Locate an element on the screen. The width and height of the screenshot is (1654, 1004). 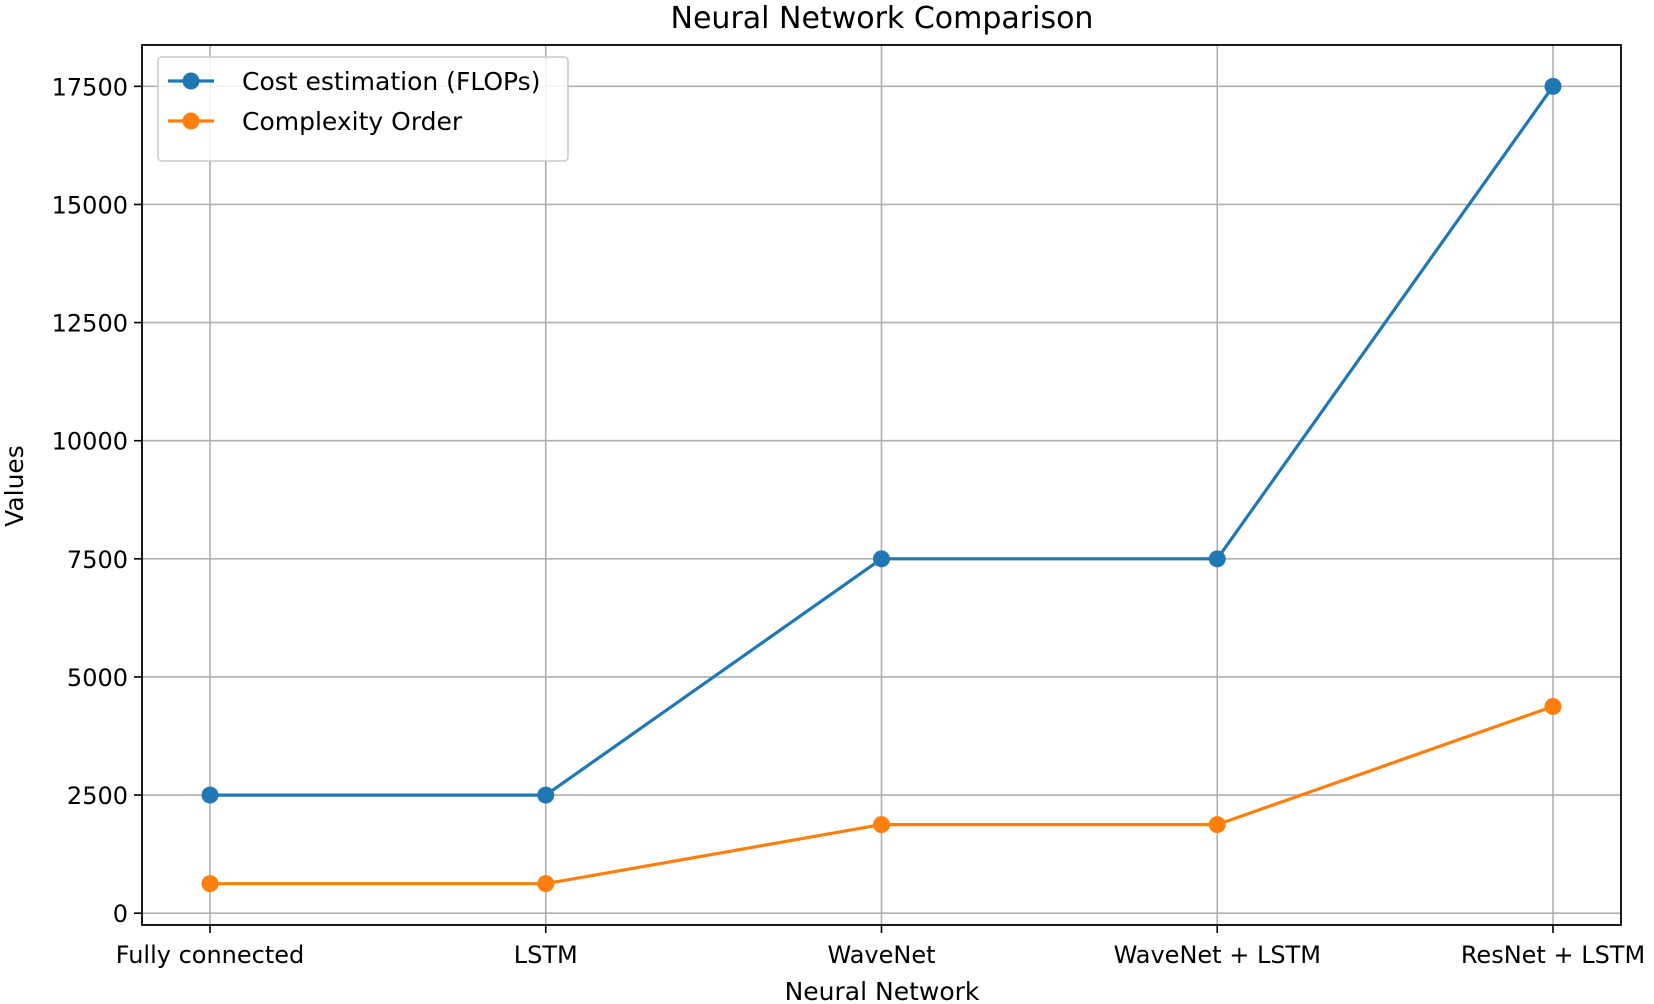
legend-label: Cost estimation (FLOPs) is located at coordinates (391, 81).